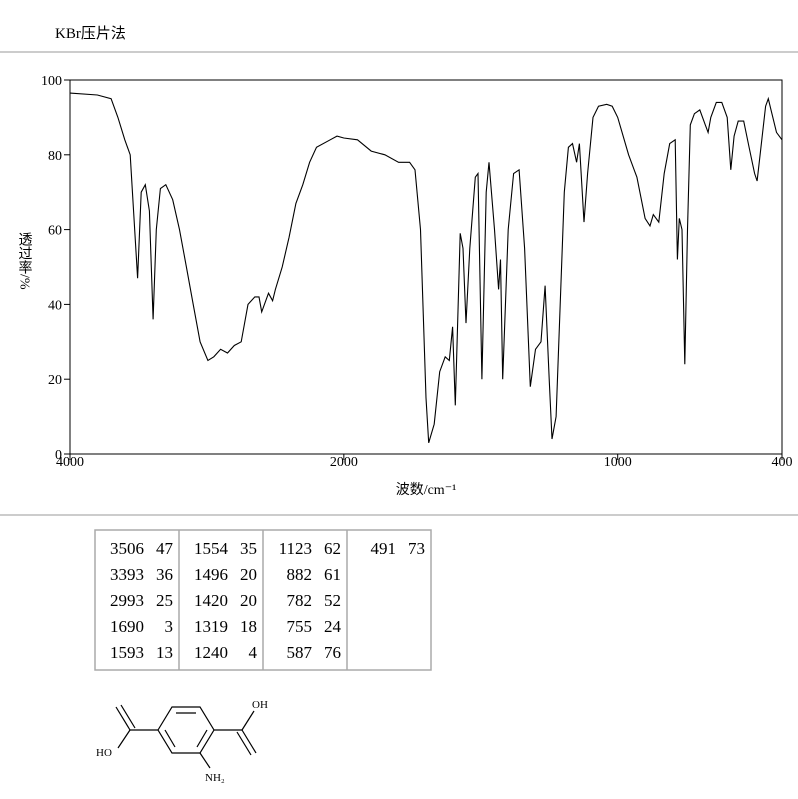 The height and width of the screenshot is (799, 798). What do you see at coordinates (782, 462) in the screenshot?
I see `x-tick-label: 400` at bounding box center [782, 462].